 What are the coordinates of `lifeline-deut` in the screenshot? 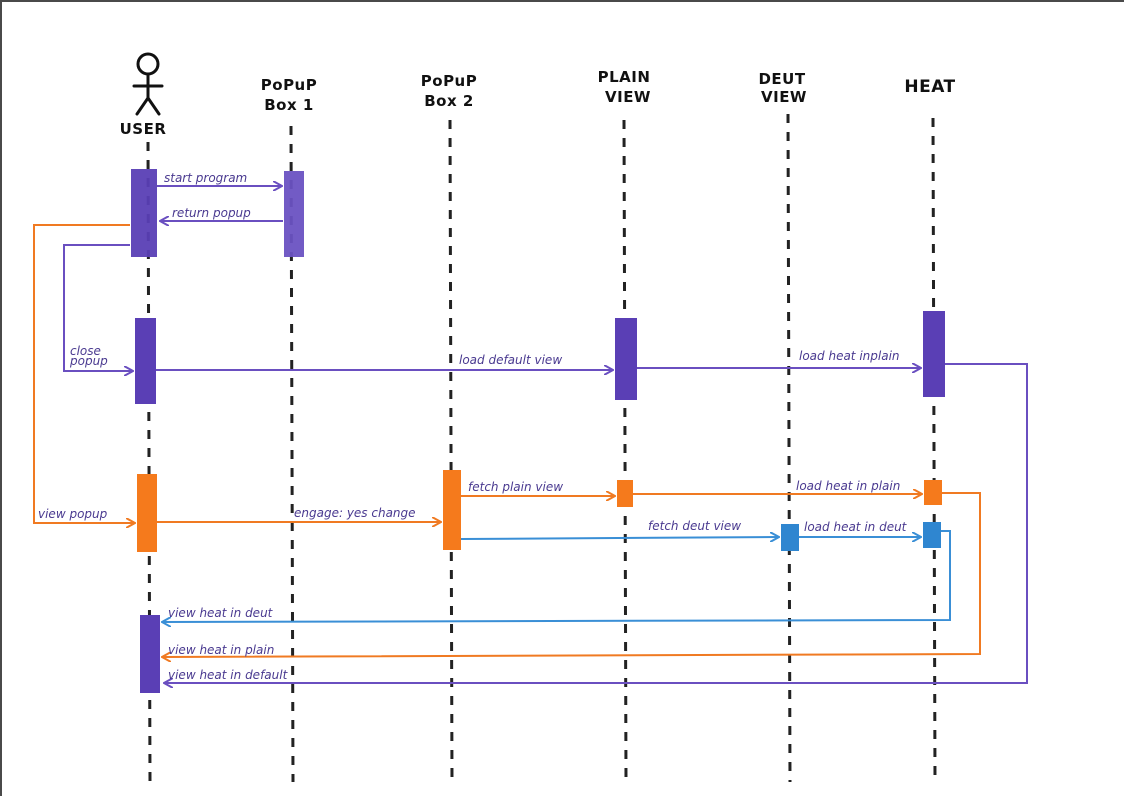 It's located at (789, 448).